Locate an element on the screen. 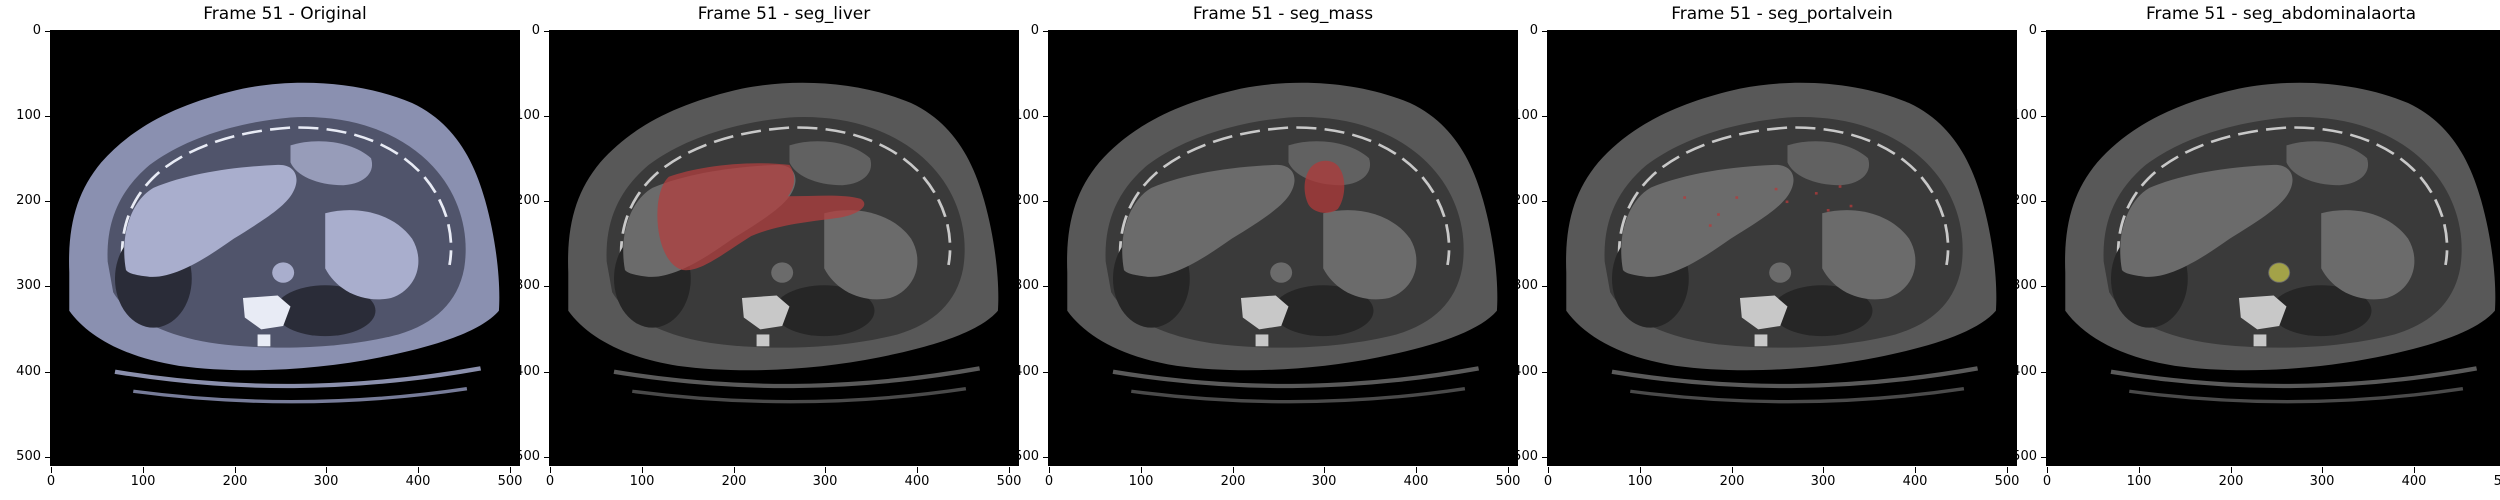 This screenshot has height=500, width=2500. x-tick-label: 0 is located at coordinates (51, 481).